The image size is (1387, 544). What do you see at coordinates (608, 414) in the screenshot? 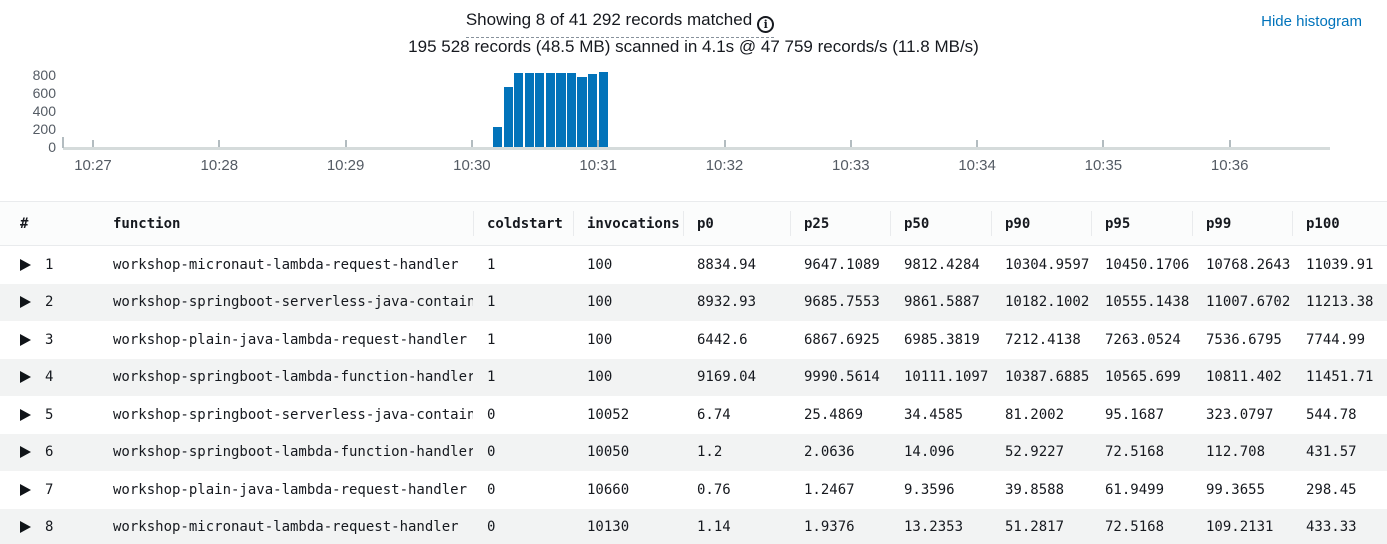
I see `cell-invocations: 10052` at bounding box center [608, 414].